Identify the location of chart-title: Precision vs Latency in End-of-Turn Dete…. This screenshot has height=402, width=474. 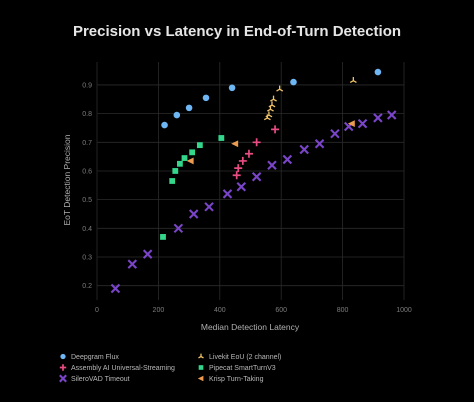
(237, 31).